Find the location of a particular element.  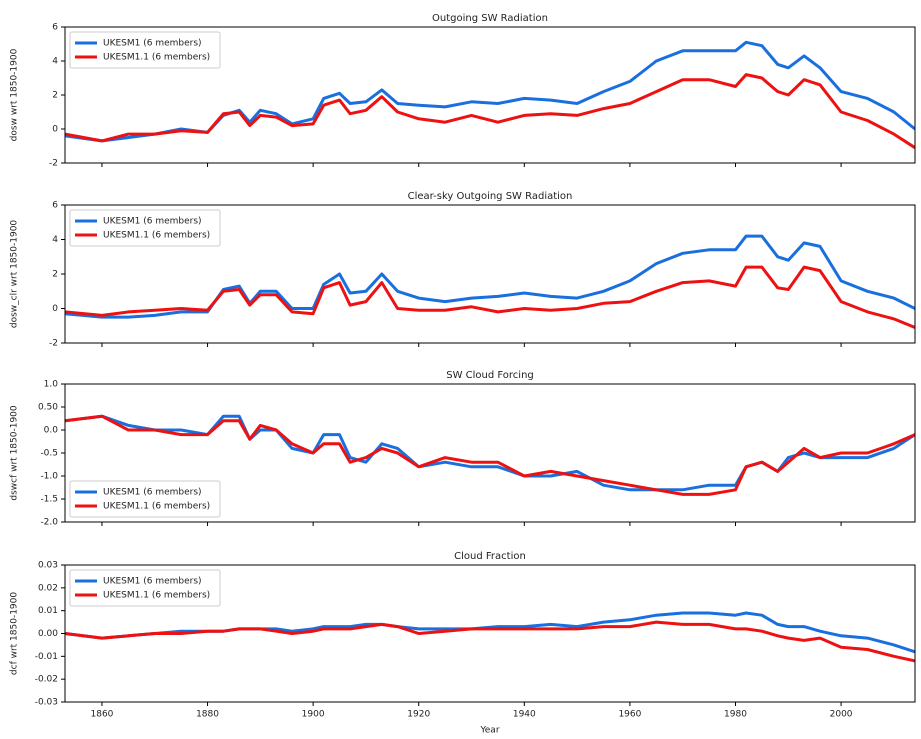

y-tick-label: -0.03 is located at coordinates (46, 703).